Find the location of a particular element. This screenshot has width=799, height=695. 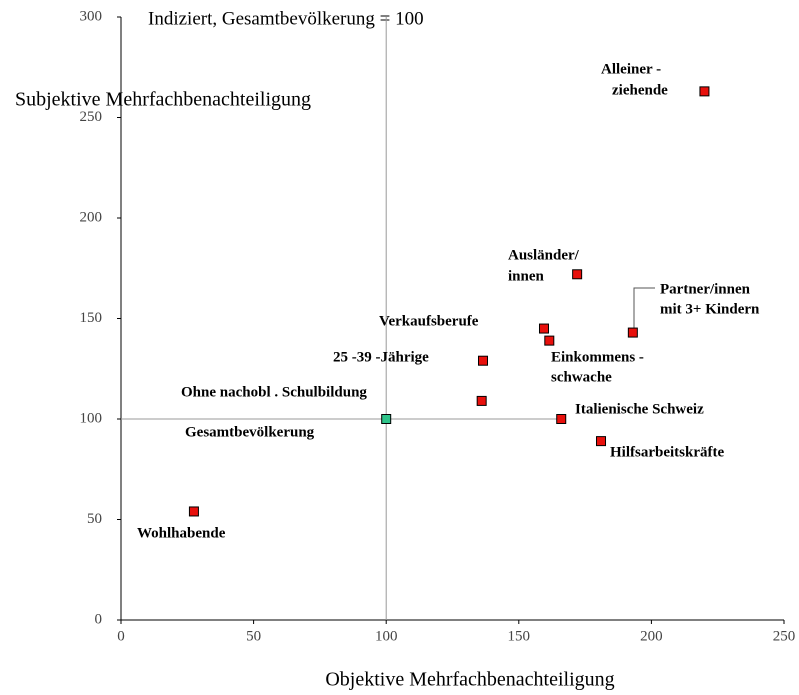

x-axis-label: Objektive Mehrfachbenachteiligung is located at coordinates (469, 680).